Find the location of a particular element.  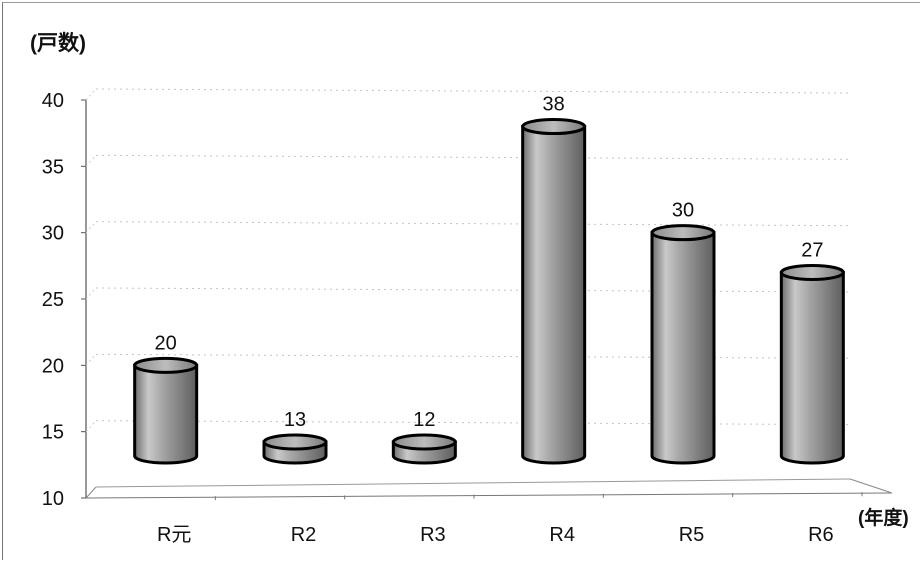

y-tick-label: 10 is located at coordinates (53, 499).